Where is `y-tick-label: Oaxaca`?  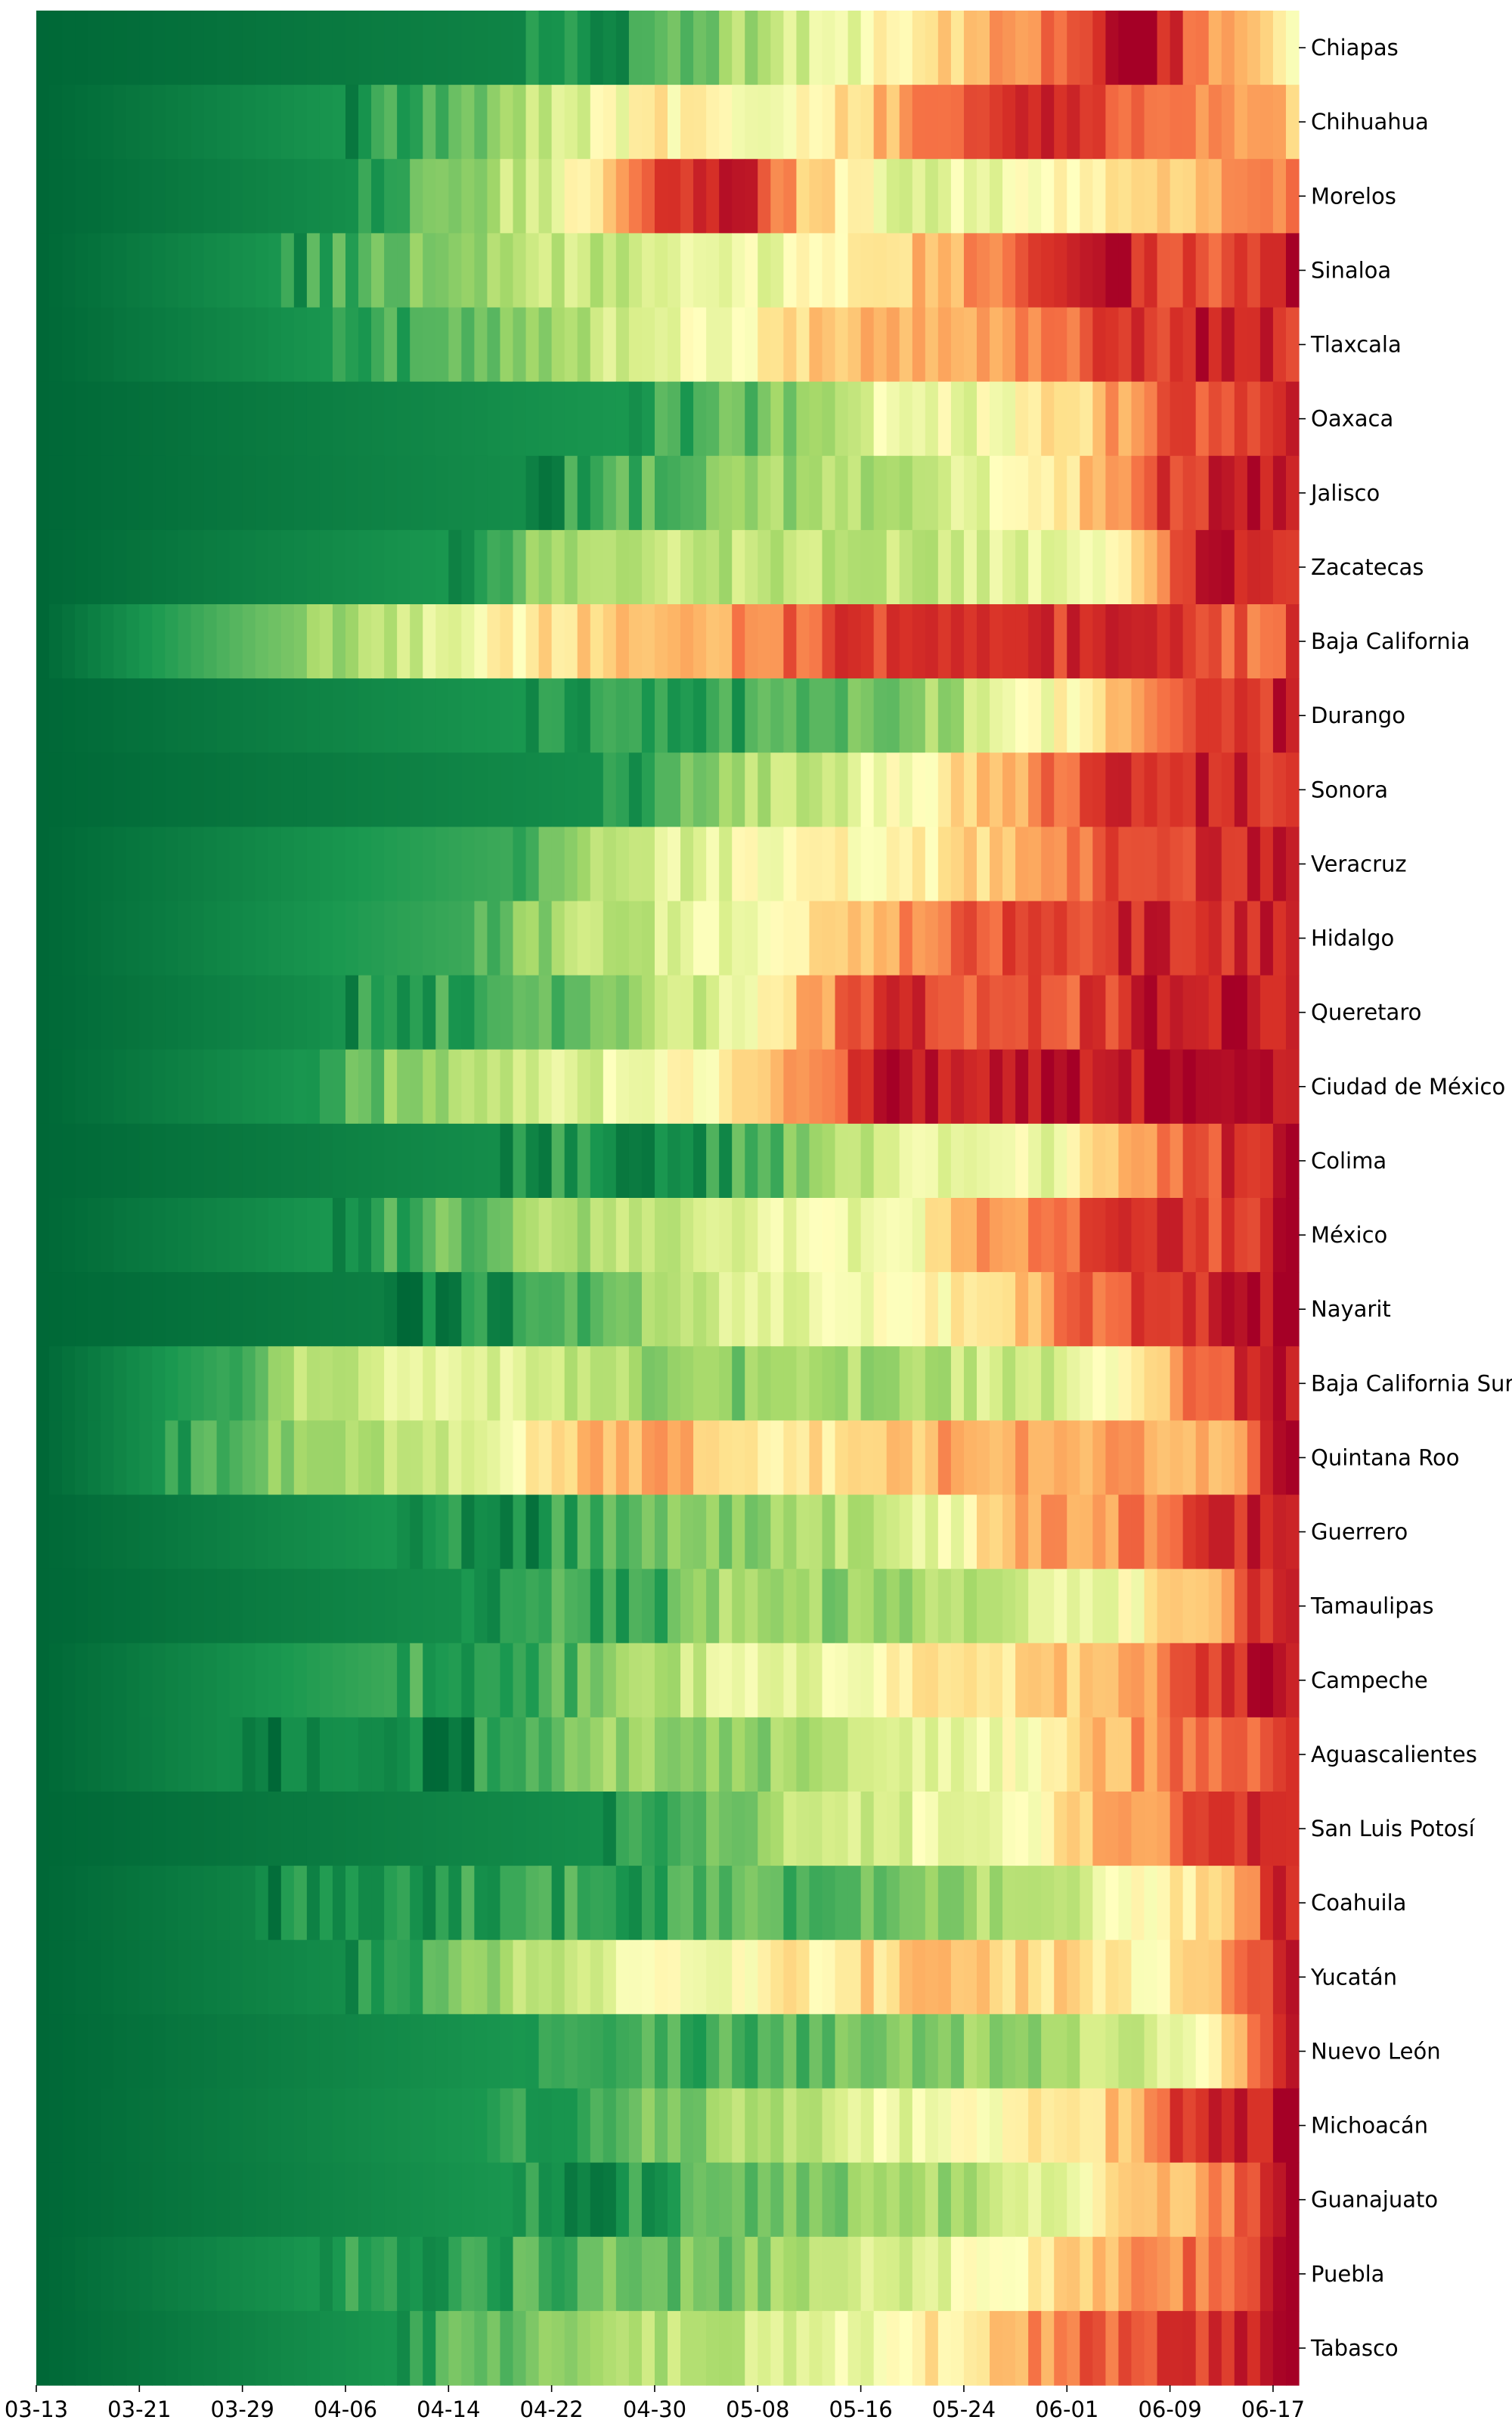 y-tick-label: Oaxaca is located at coordinates (1352, 419).